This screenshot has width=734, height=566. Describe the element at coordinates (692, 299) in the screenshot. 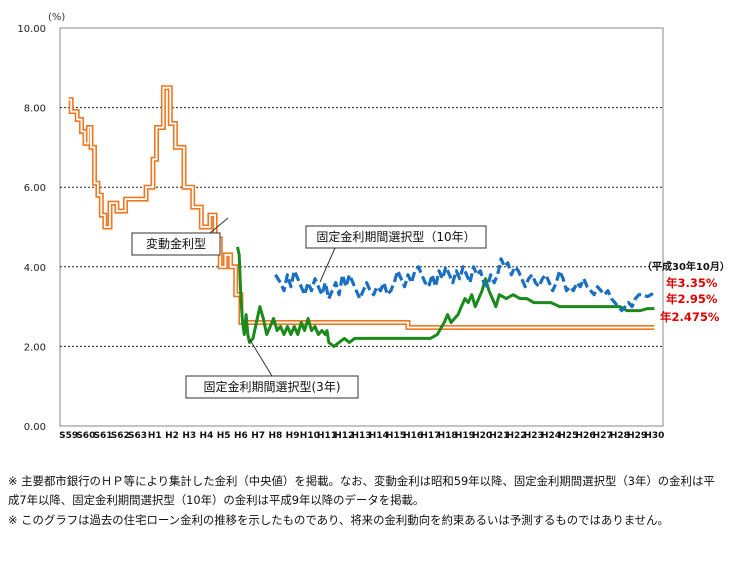

I see `annotation-3year-rate: 年2.95%` at that location.